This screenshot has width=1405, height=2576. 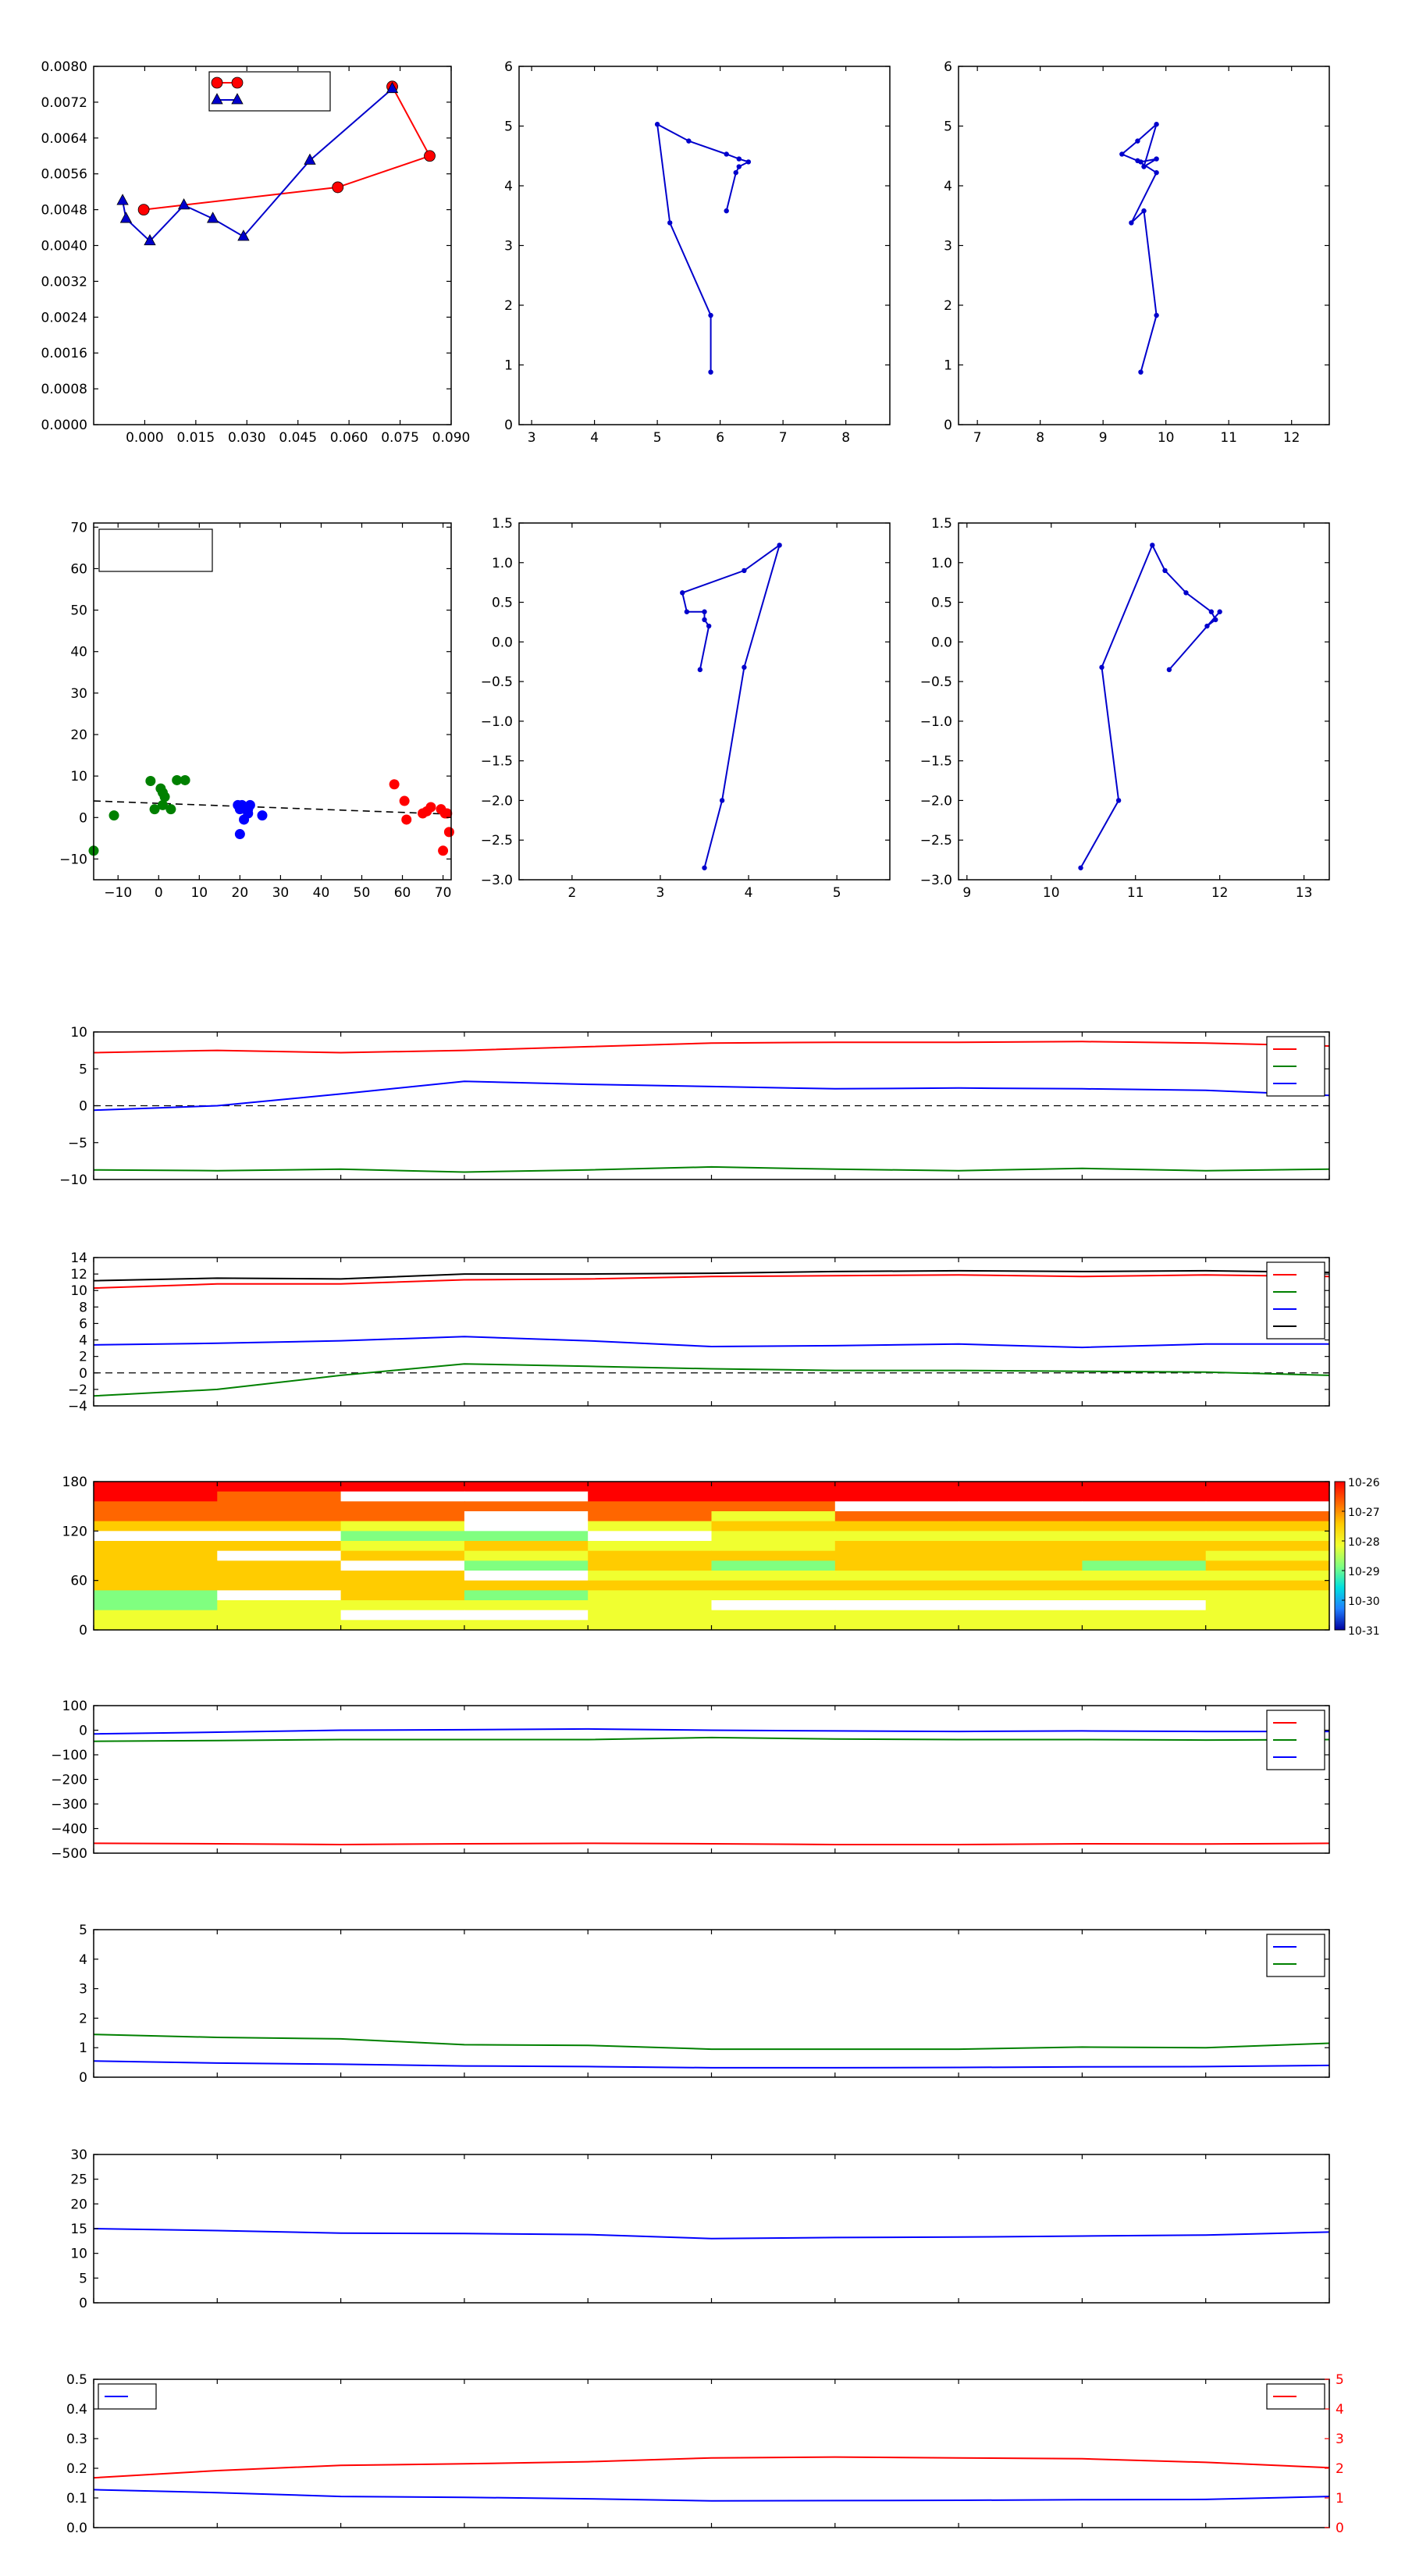 I want to click on colorbar-tick-label: 10-27, so click(x=1364, y=1513).